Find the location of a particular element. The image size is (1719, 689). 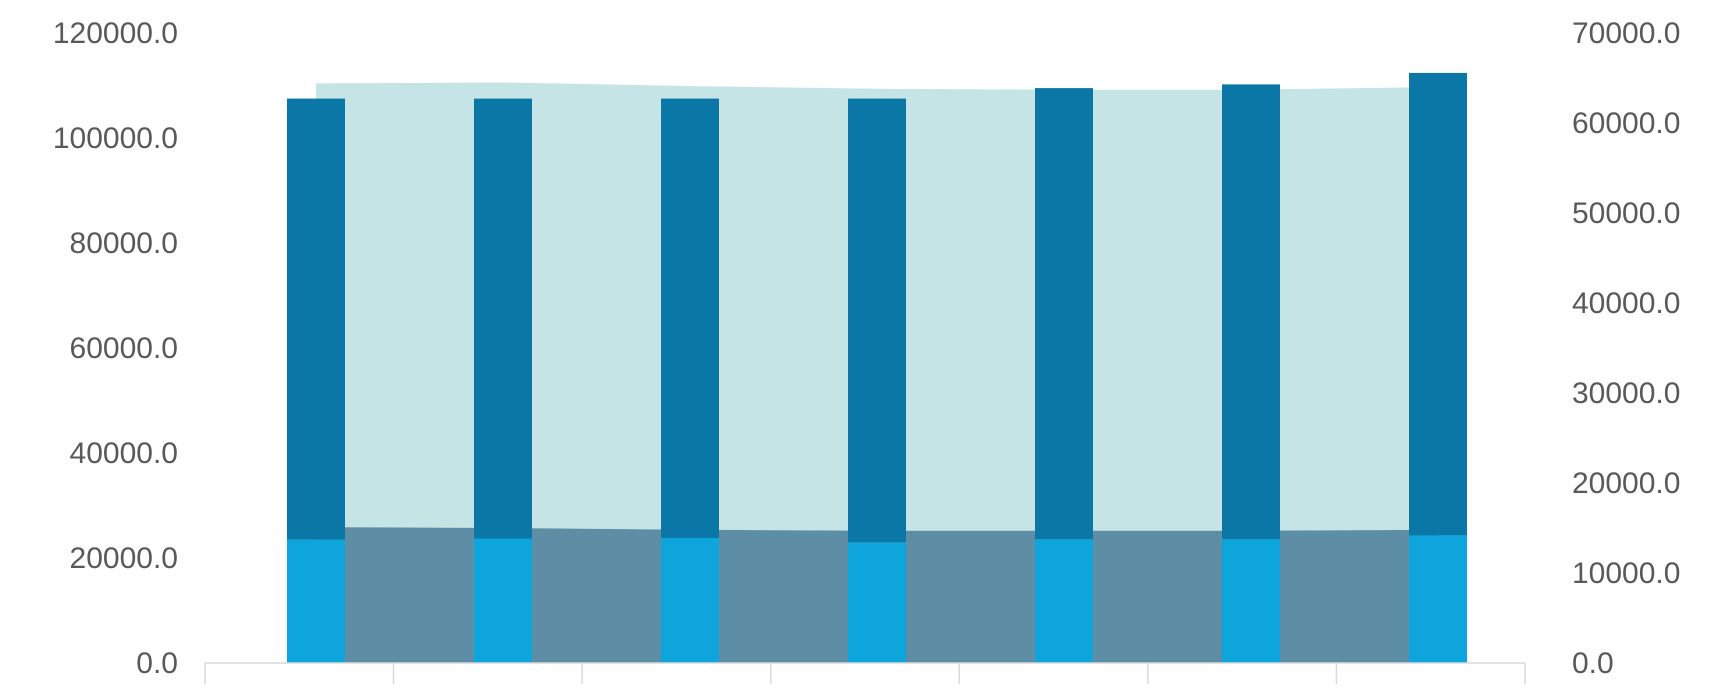

y-right-tick-label: 50000.0 is located at coordinates (1626, 213).